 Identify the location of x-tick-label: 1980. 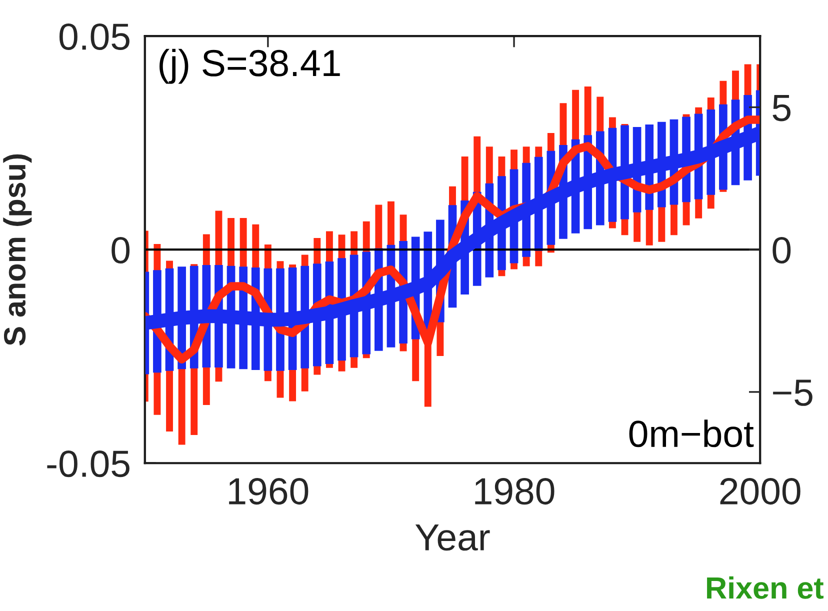
(514, 491).